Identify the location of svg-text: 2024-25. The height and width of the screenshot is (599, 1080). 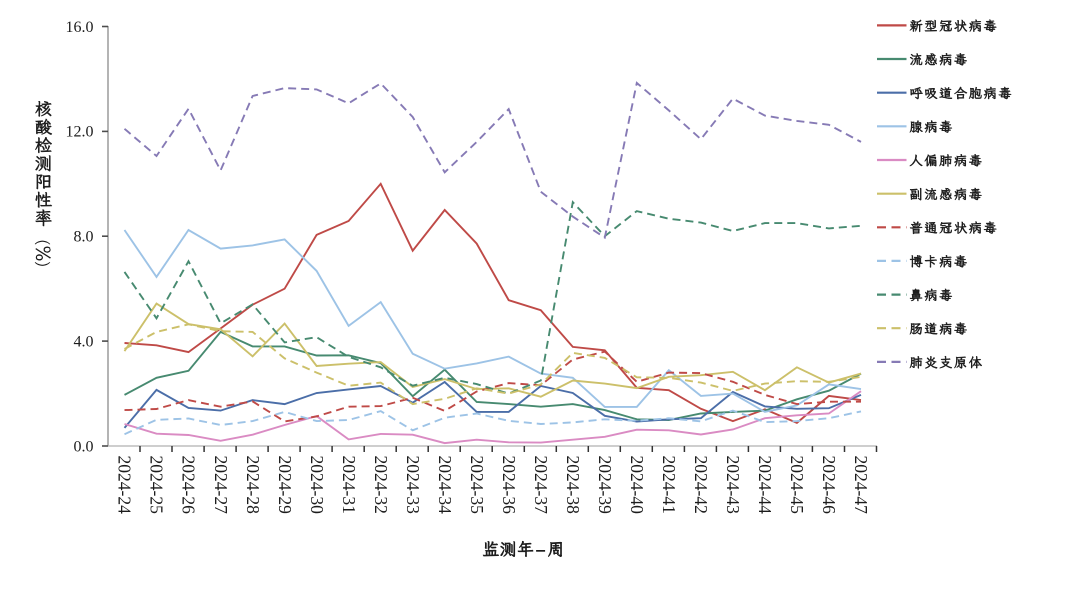
(157, 485).